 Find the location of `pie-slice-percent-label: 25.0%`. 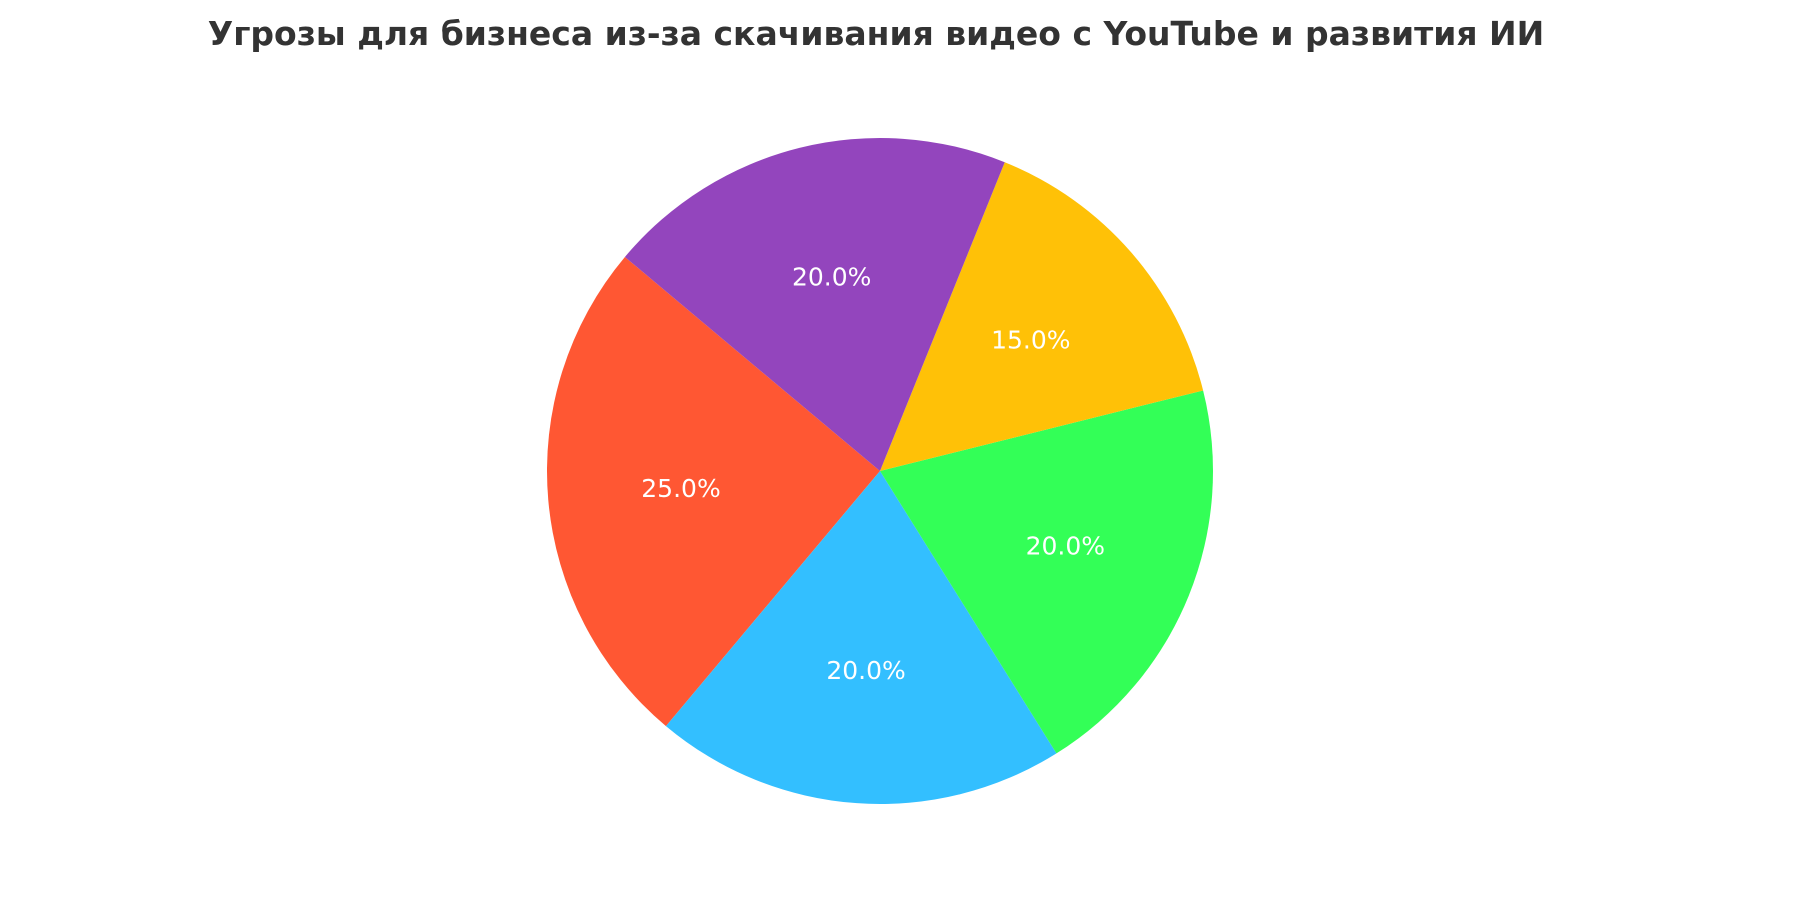

pie-slice-percent-label: 25.0% is located at coordinates (680, 488).